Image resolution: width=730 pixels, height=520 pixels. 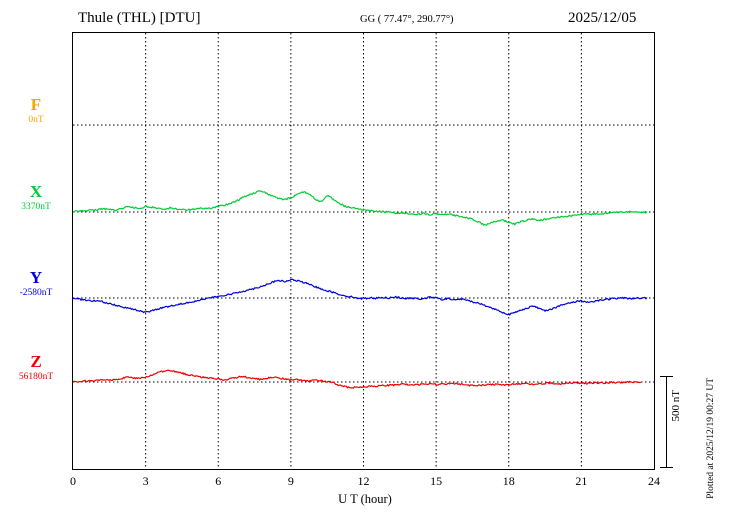 I want to click on x-tick-label: 0, so click(x=73, y=481).